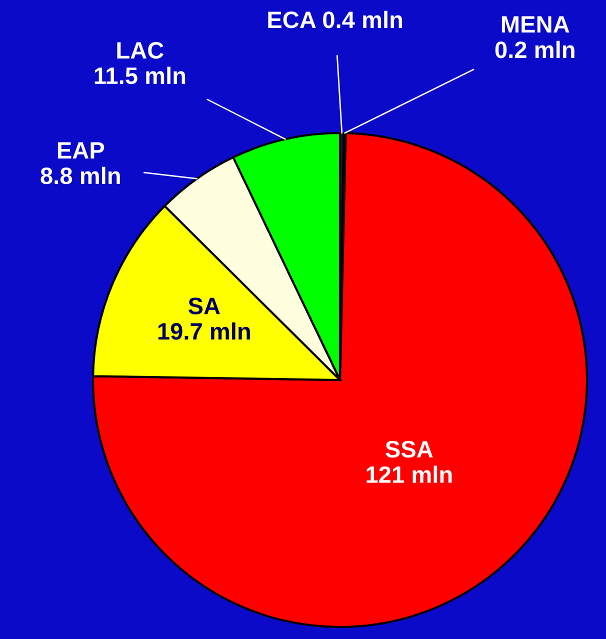 Image resolution: width=606 pixels, height=639 pixels. What do you see at coordinates (409, 449) in the screenshot?
I see `slice-label: SSA` at bounding box center [409, 449].